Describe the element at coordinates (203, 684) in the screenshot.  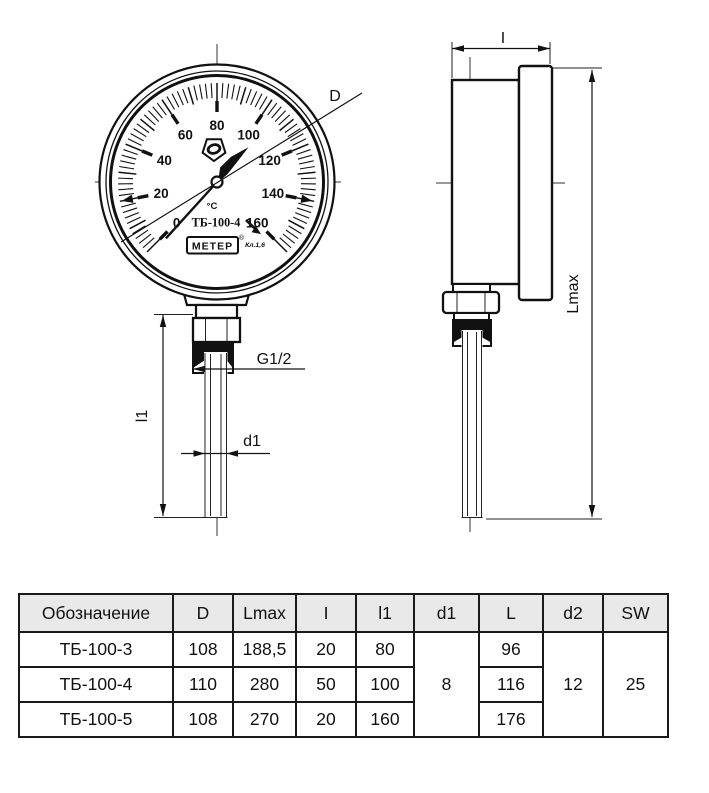
I see `cell-D: 110` at that location.